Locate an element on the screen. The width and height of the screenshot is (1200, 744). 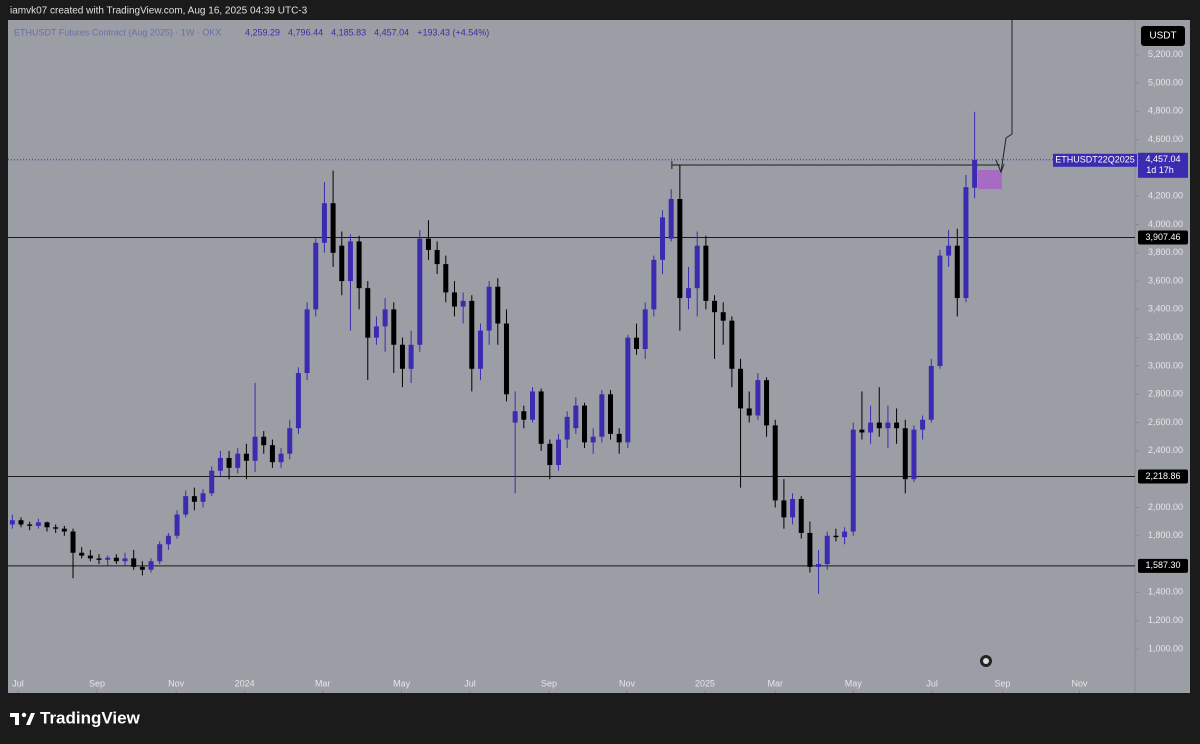
y-tick-label: 2,800.00 is located at coordinates (1165, 394).